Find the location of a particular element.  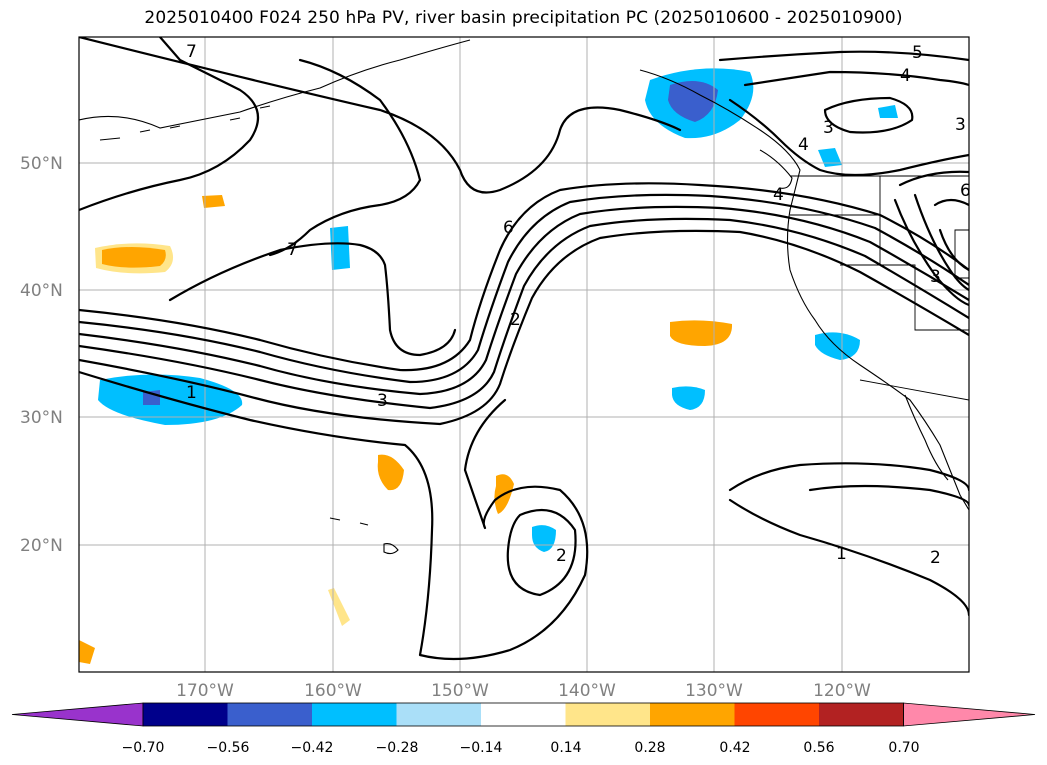

colorbar-frame is located at coordinates (523, 714).